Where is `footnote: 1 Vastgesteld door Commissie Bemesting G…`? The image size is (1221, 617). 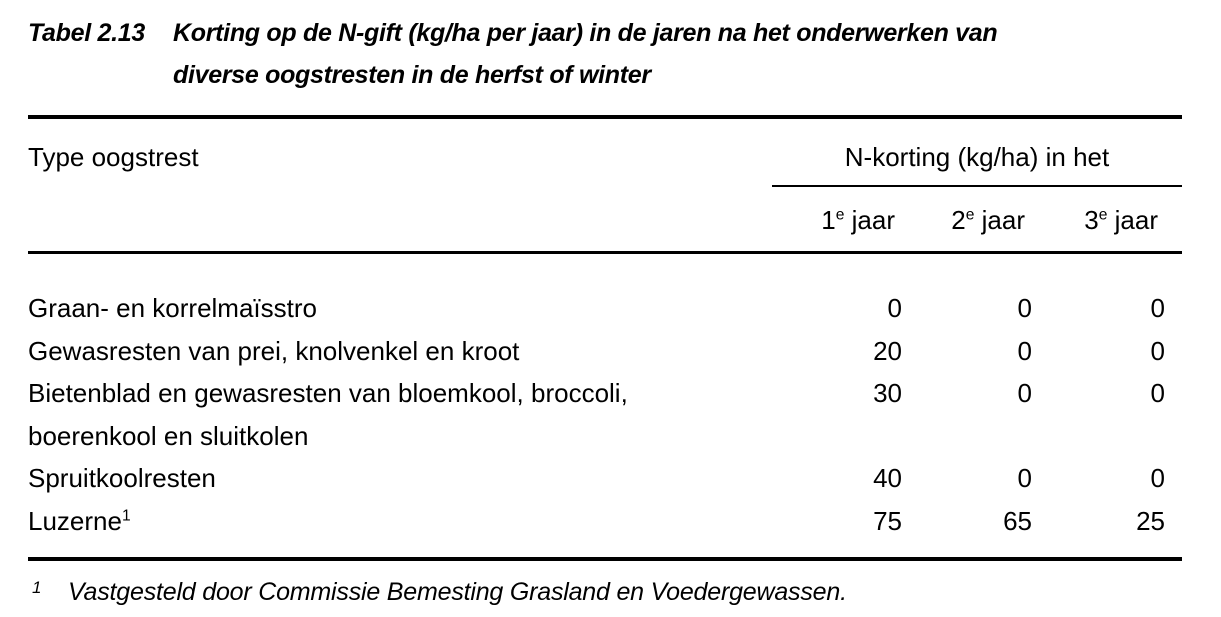 footnote: 1 Vastgesteld door Commissie Bemesting G… is located at coordinates (605, 586).